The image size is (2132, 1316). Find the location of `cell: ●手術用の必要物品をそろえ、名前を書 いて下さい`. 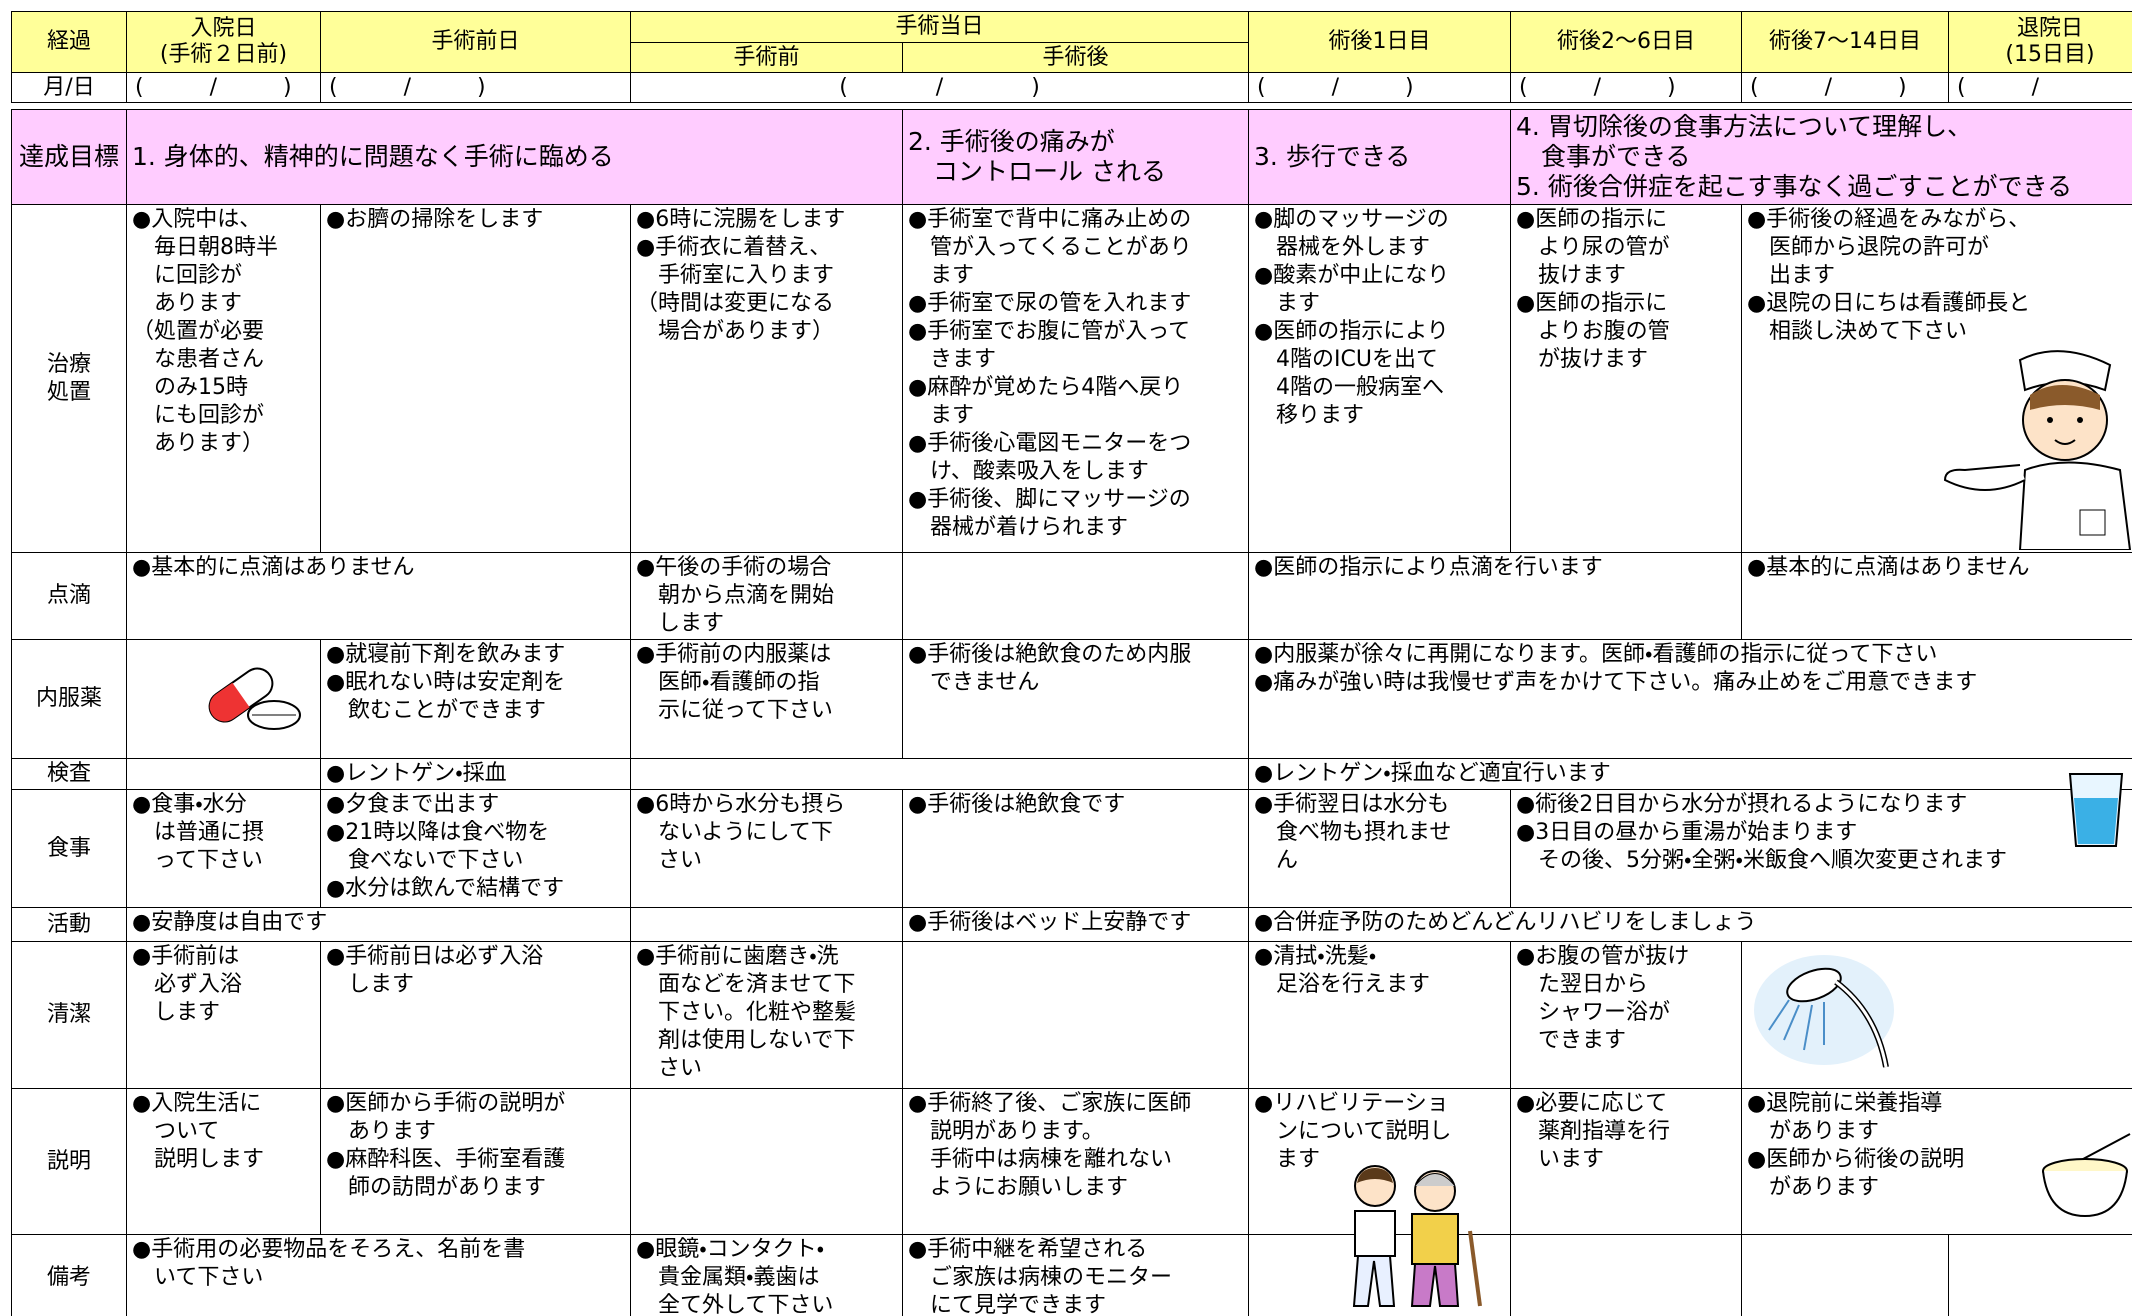

cell: ●手術用の必要物品をそろえ、名前を書 いて下さい is located at coordinates (378, 1275).